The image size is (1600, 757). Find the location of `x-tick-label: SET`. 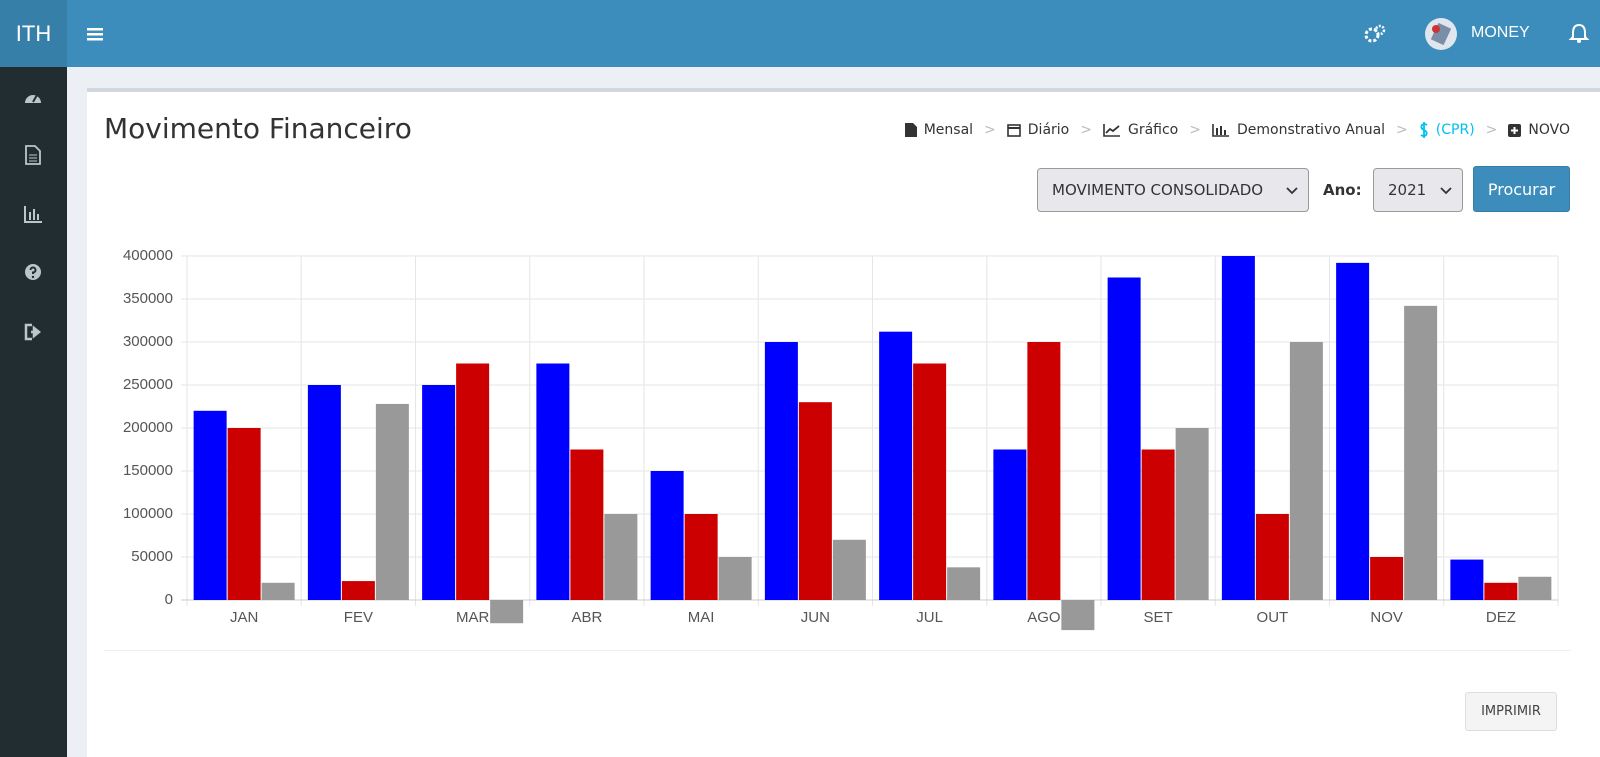

x-tick-label: SET is located at coordinates (1158, 617).